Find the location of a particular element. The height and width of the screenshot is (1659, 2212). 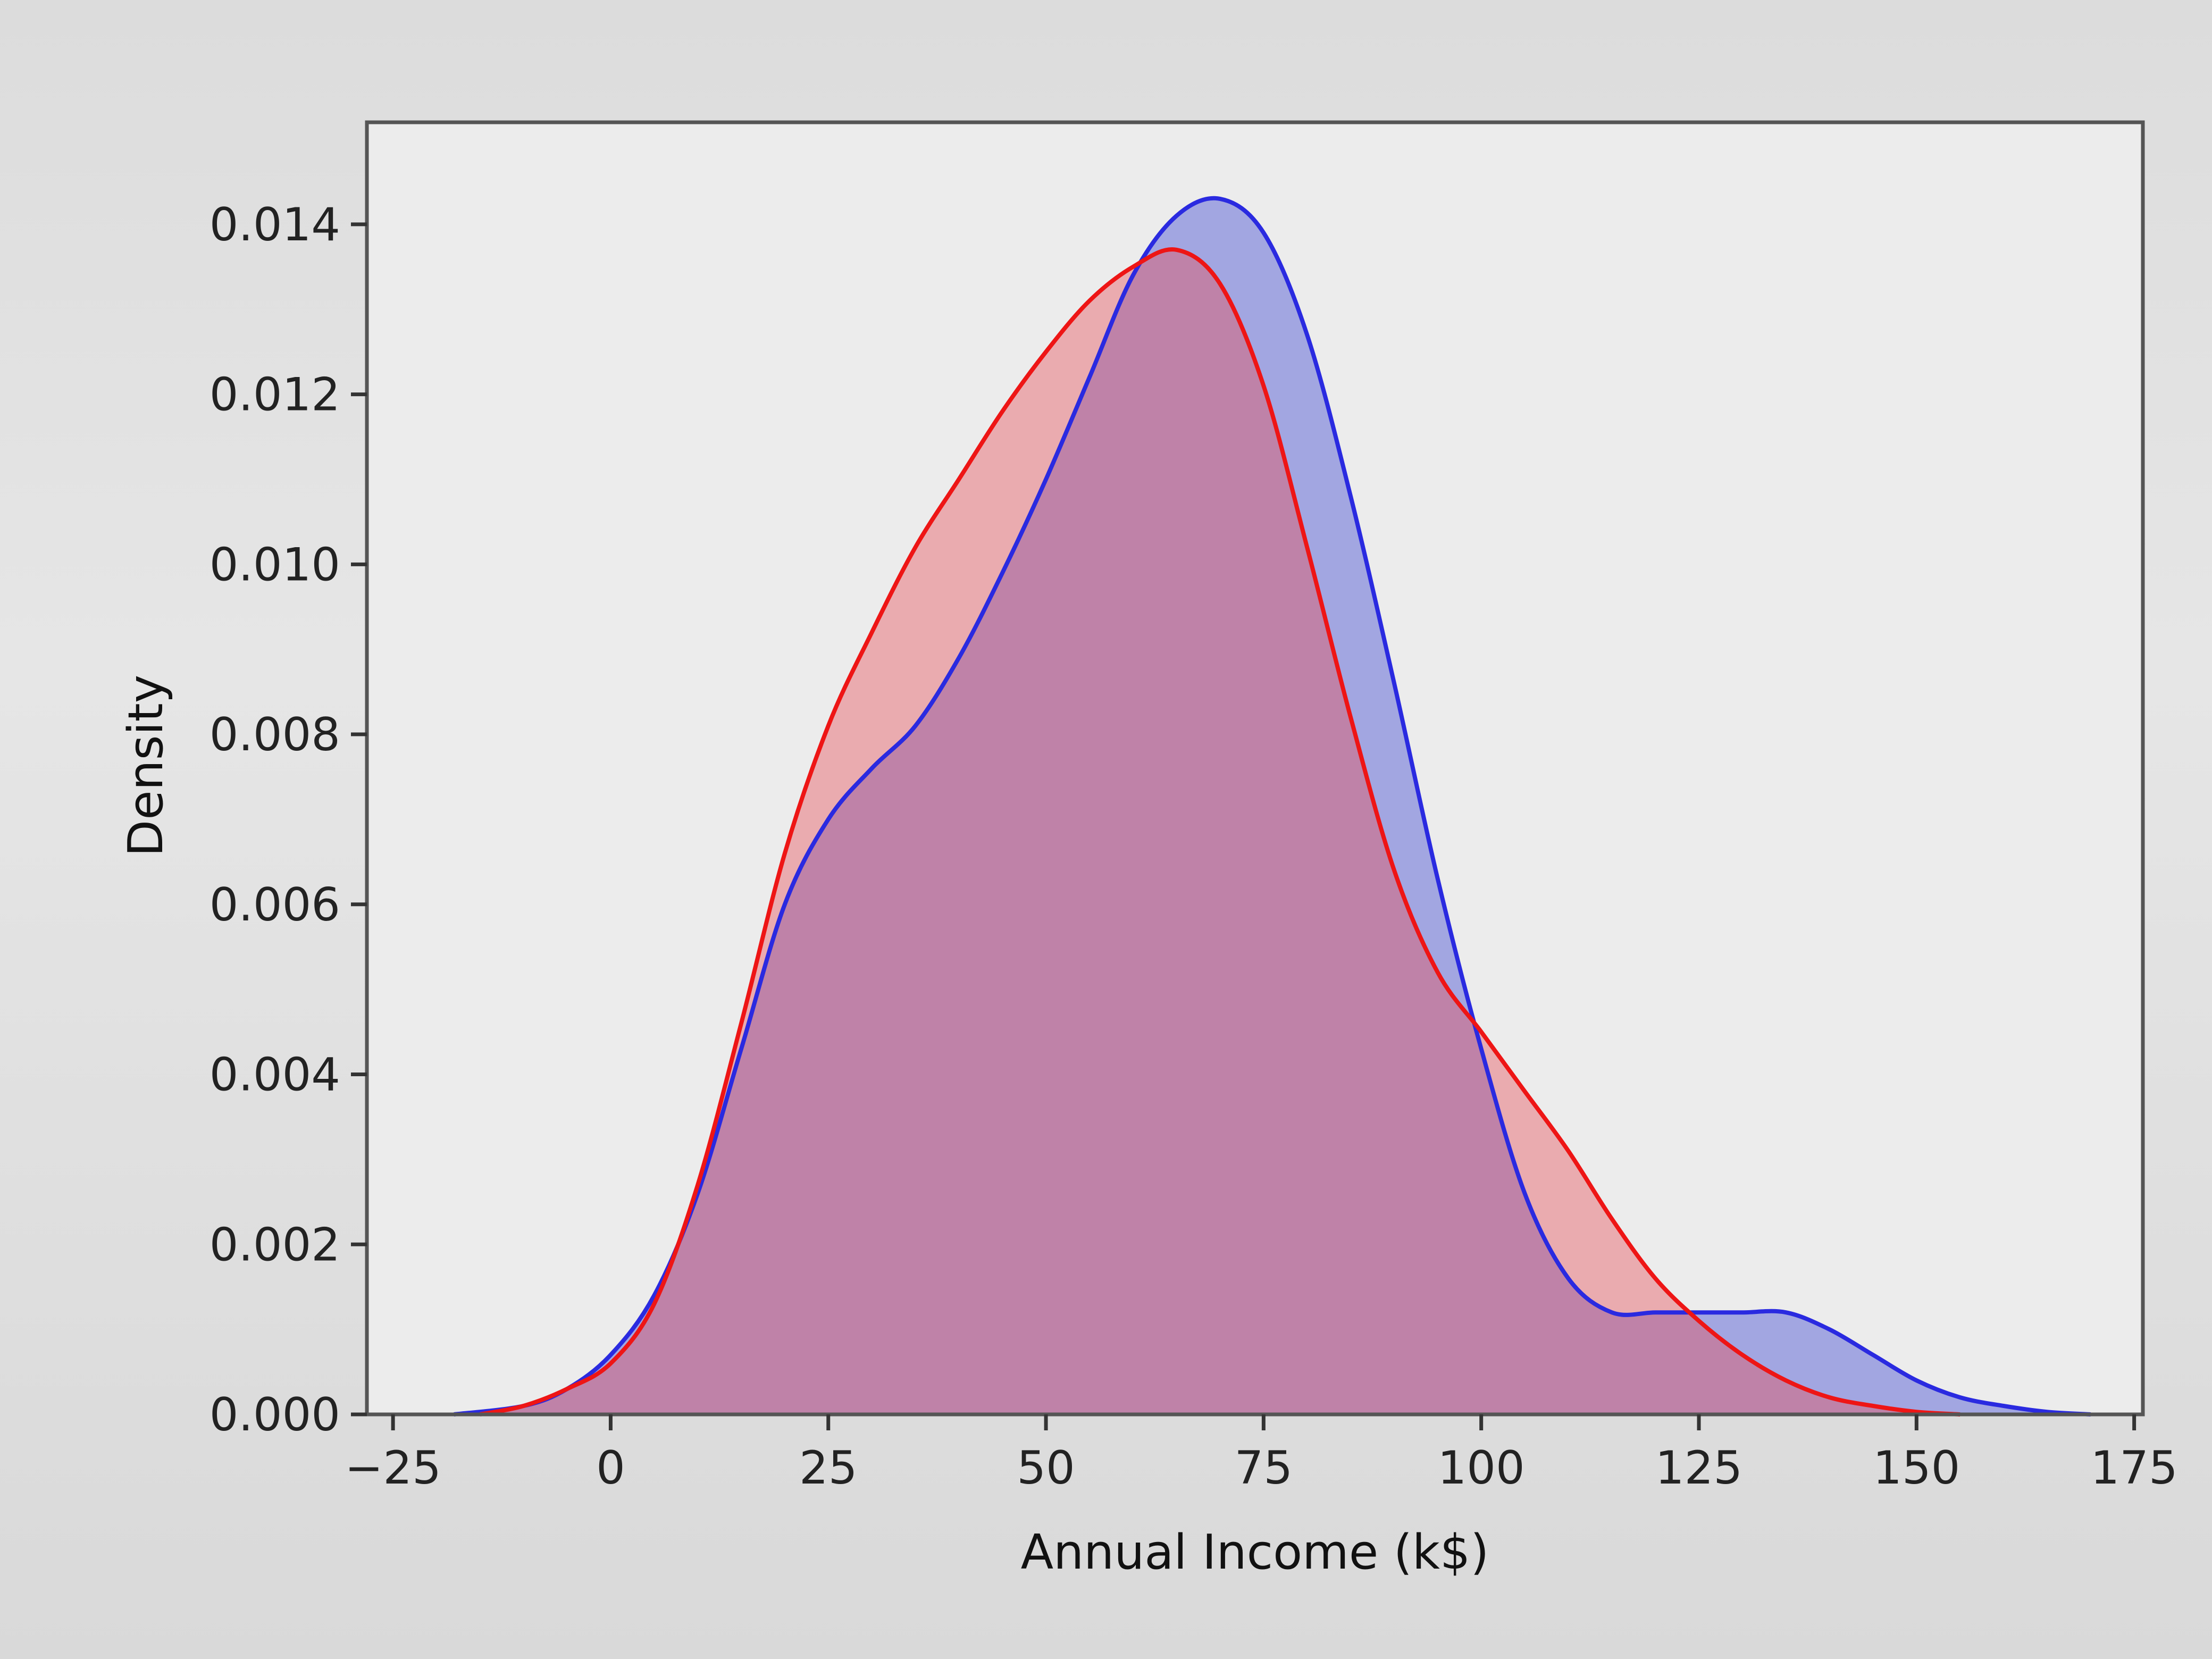

y-tick-label: 0.002 is located at coordinates (275, 1244).